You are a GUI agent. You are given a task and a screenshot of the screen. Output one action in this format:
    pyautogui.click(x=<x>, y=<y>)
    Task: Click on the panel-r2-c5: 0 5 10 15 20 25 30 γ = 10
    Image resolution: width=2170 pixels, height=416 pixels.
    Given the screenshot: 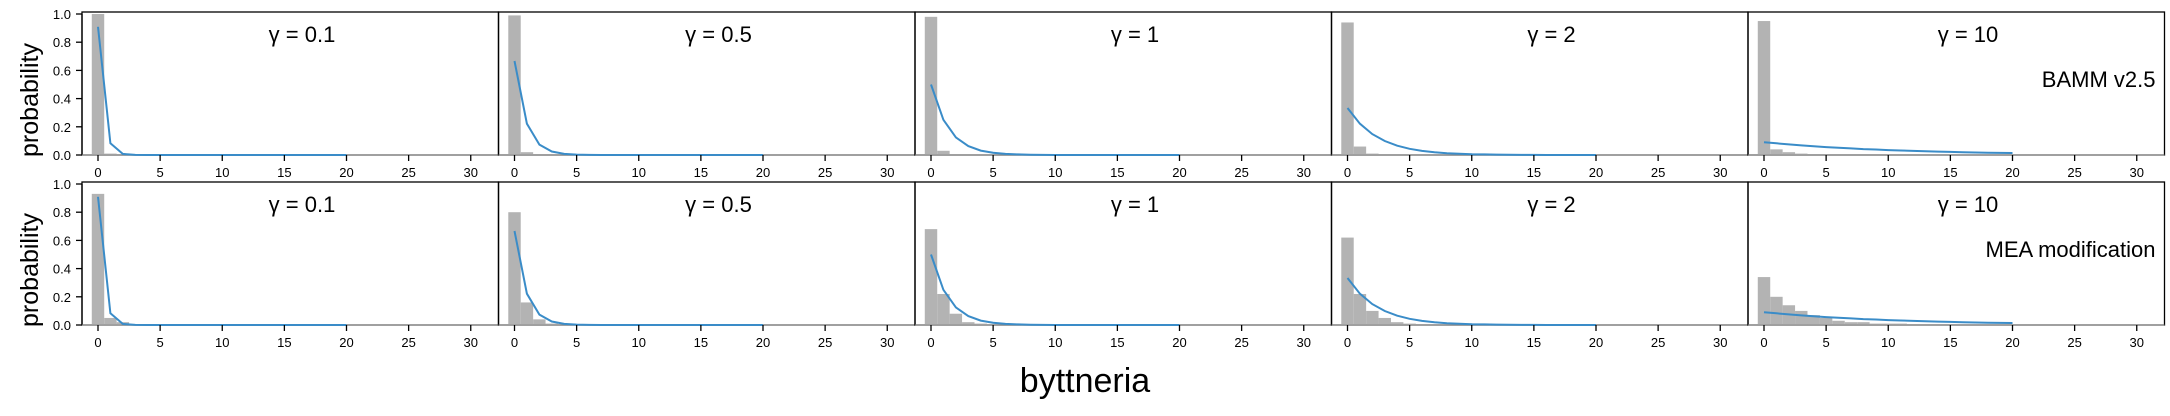 What is the action you would take?
    pyautogui.click(x=1956, y=265)
    